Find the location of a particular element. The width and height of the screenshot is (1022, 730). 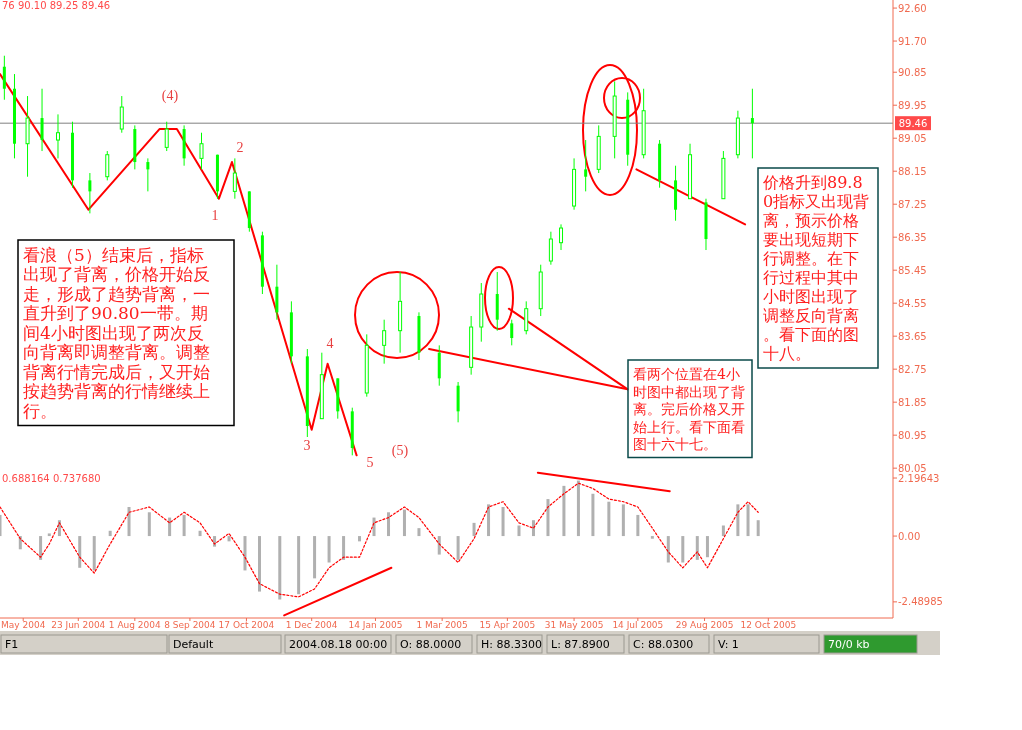

y-tick-label: 87.25 is located at coordinates (912, 204).